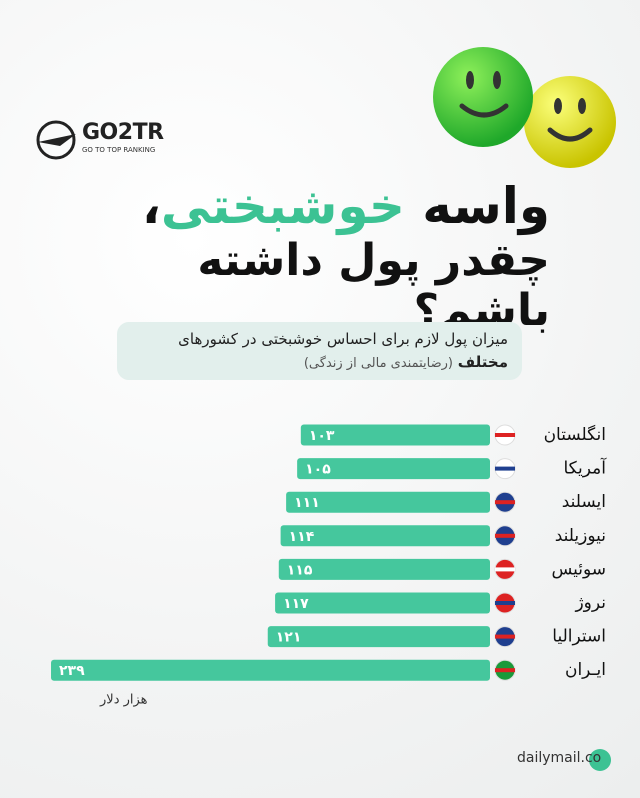 The width and height of the screenshot is (640, 798). Describe the element at coordinates (296, 604) in the screenshot. I see `value-label: ۱۱۷` at that location.